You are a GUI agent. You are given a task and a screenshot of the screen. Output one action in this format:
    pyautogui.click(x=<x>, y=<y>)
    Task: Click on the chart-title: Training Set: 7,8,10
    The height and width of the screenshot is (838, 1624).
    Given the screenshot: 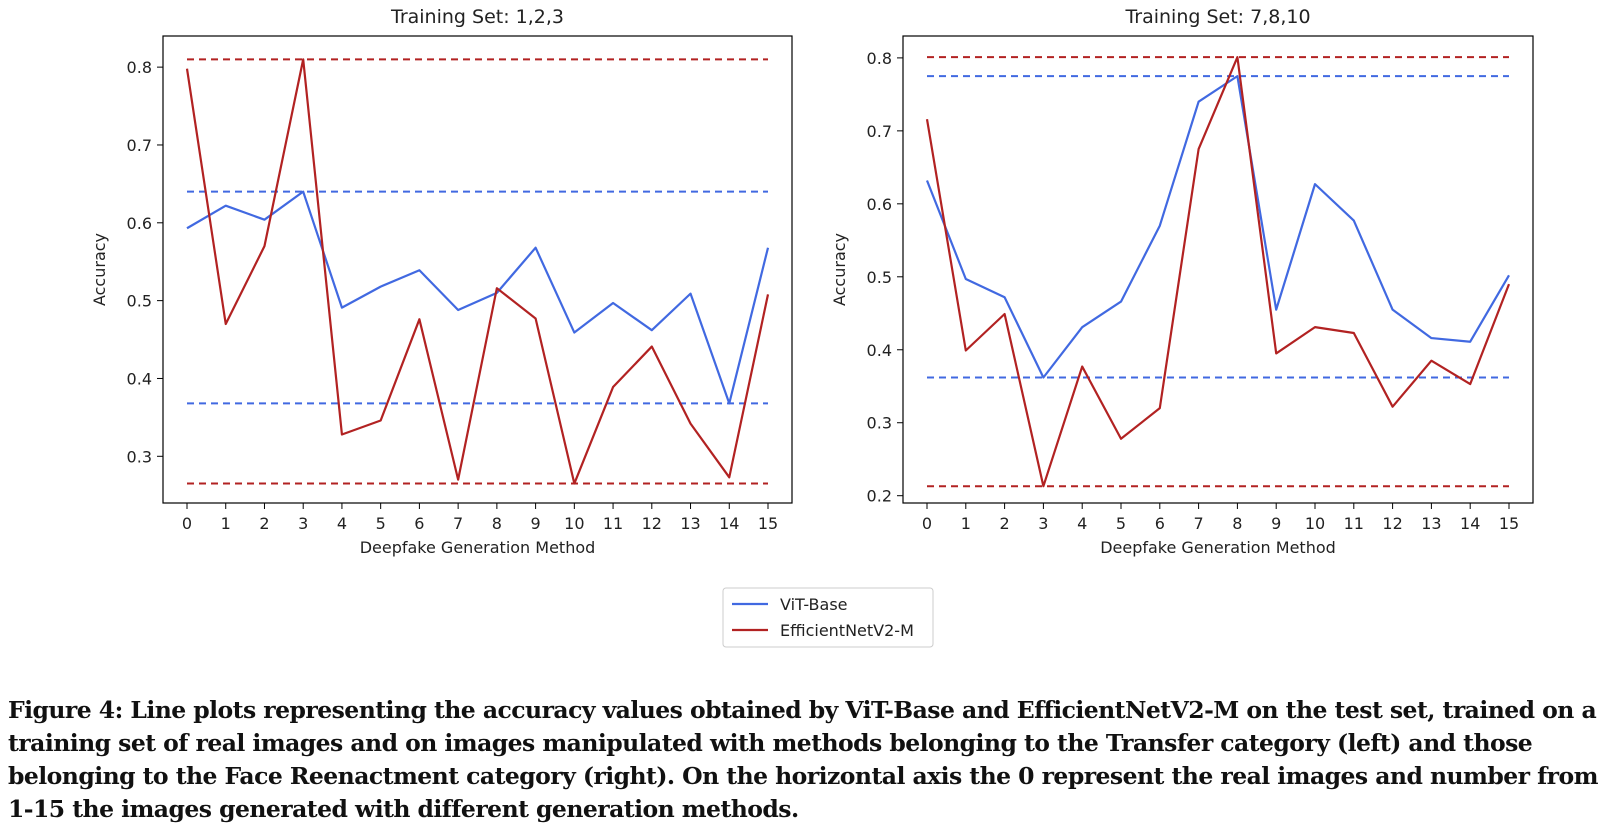 What is the action you would take?
    pyautogui.click(x=1217, y=17)
    